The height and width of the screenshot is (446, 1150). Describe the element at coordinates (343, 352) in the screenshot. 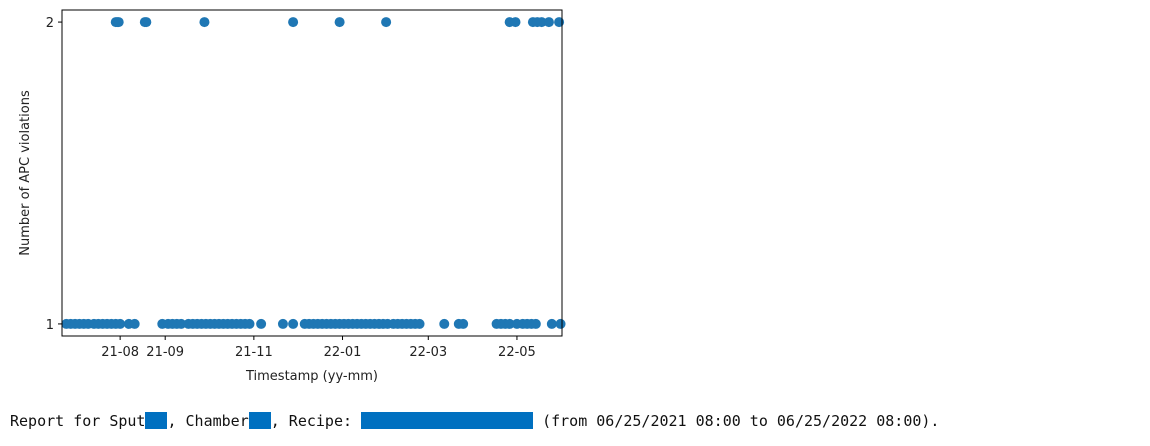

I see `x-tick-label: 22-01` at that location.